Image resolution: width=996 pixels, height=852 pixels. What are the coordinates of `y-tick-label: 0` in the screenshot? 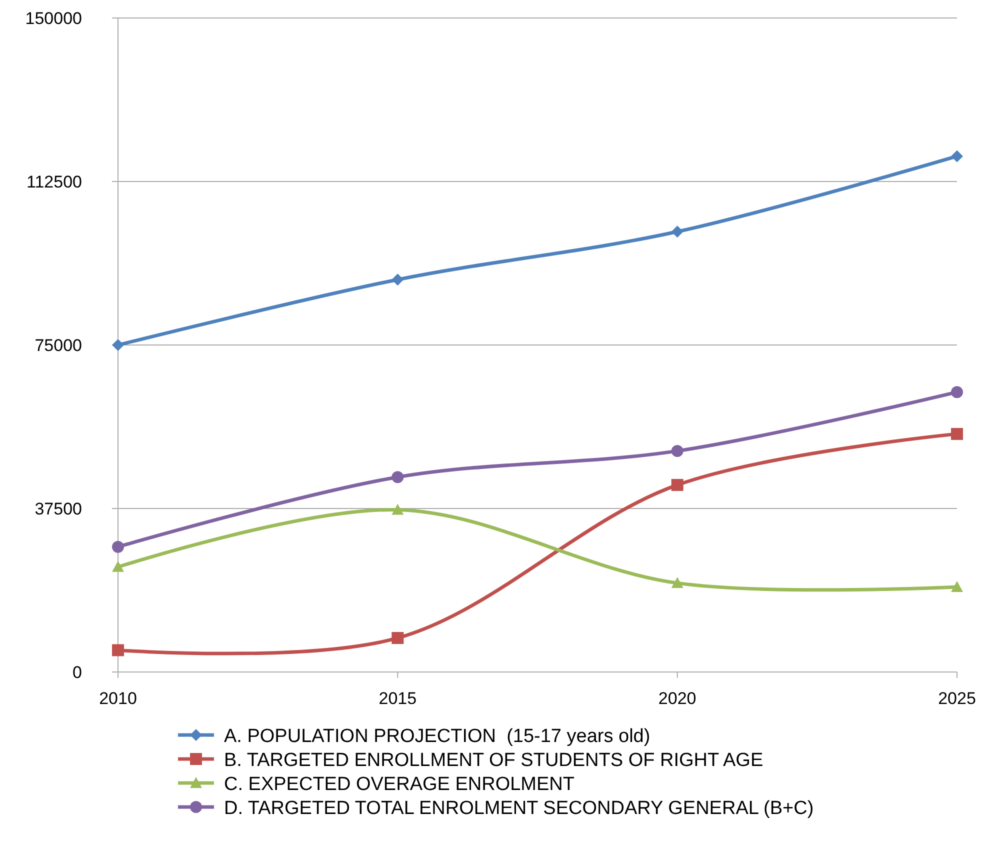 It's located at (77, 672).